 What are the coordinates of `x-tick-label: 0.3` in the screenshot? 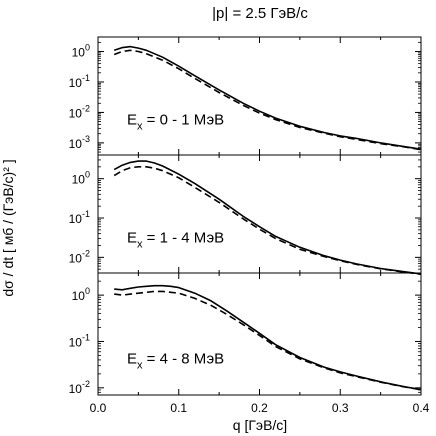 It's located at (340, 408).